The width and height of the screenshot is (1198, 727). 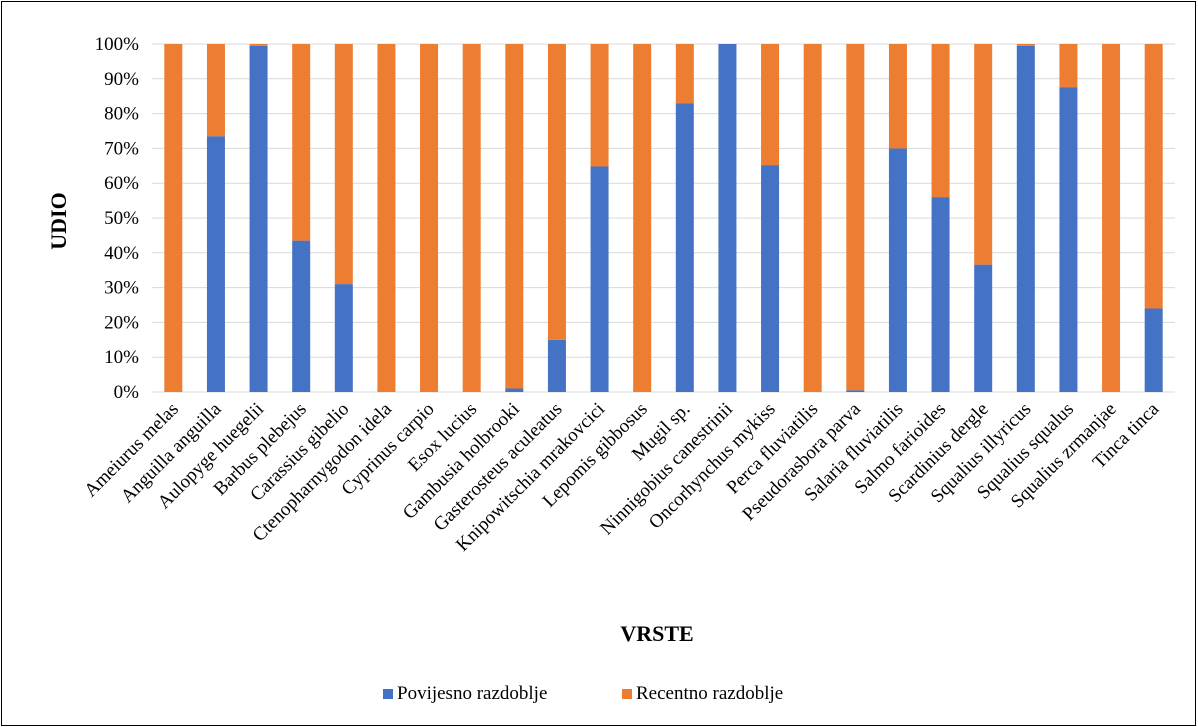 I want to click on y-tick-label: 50%, so click(x=121, y=218).